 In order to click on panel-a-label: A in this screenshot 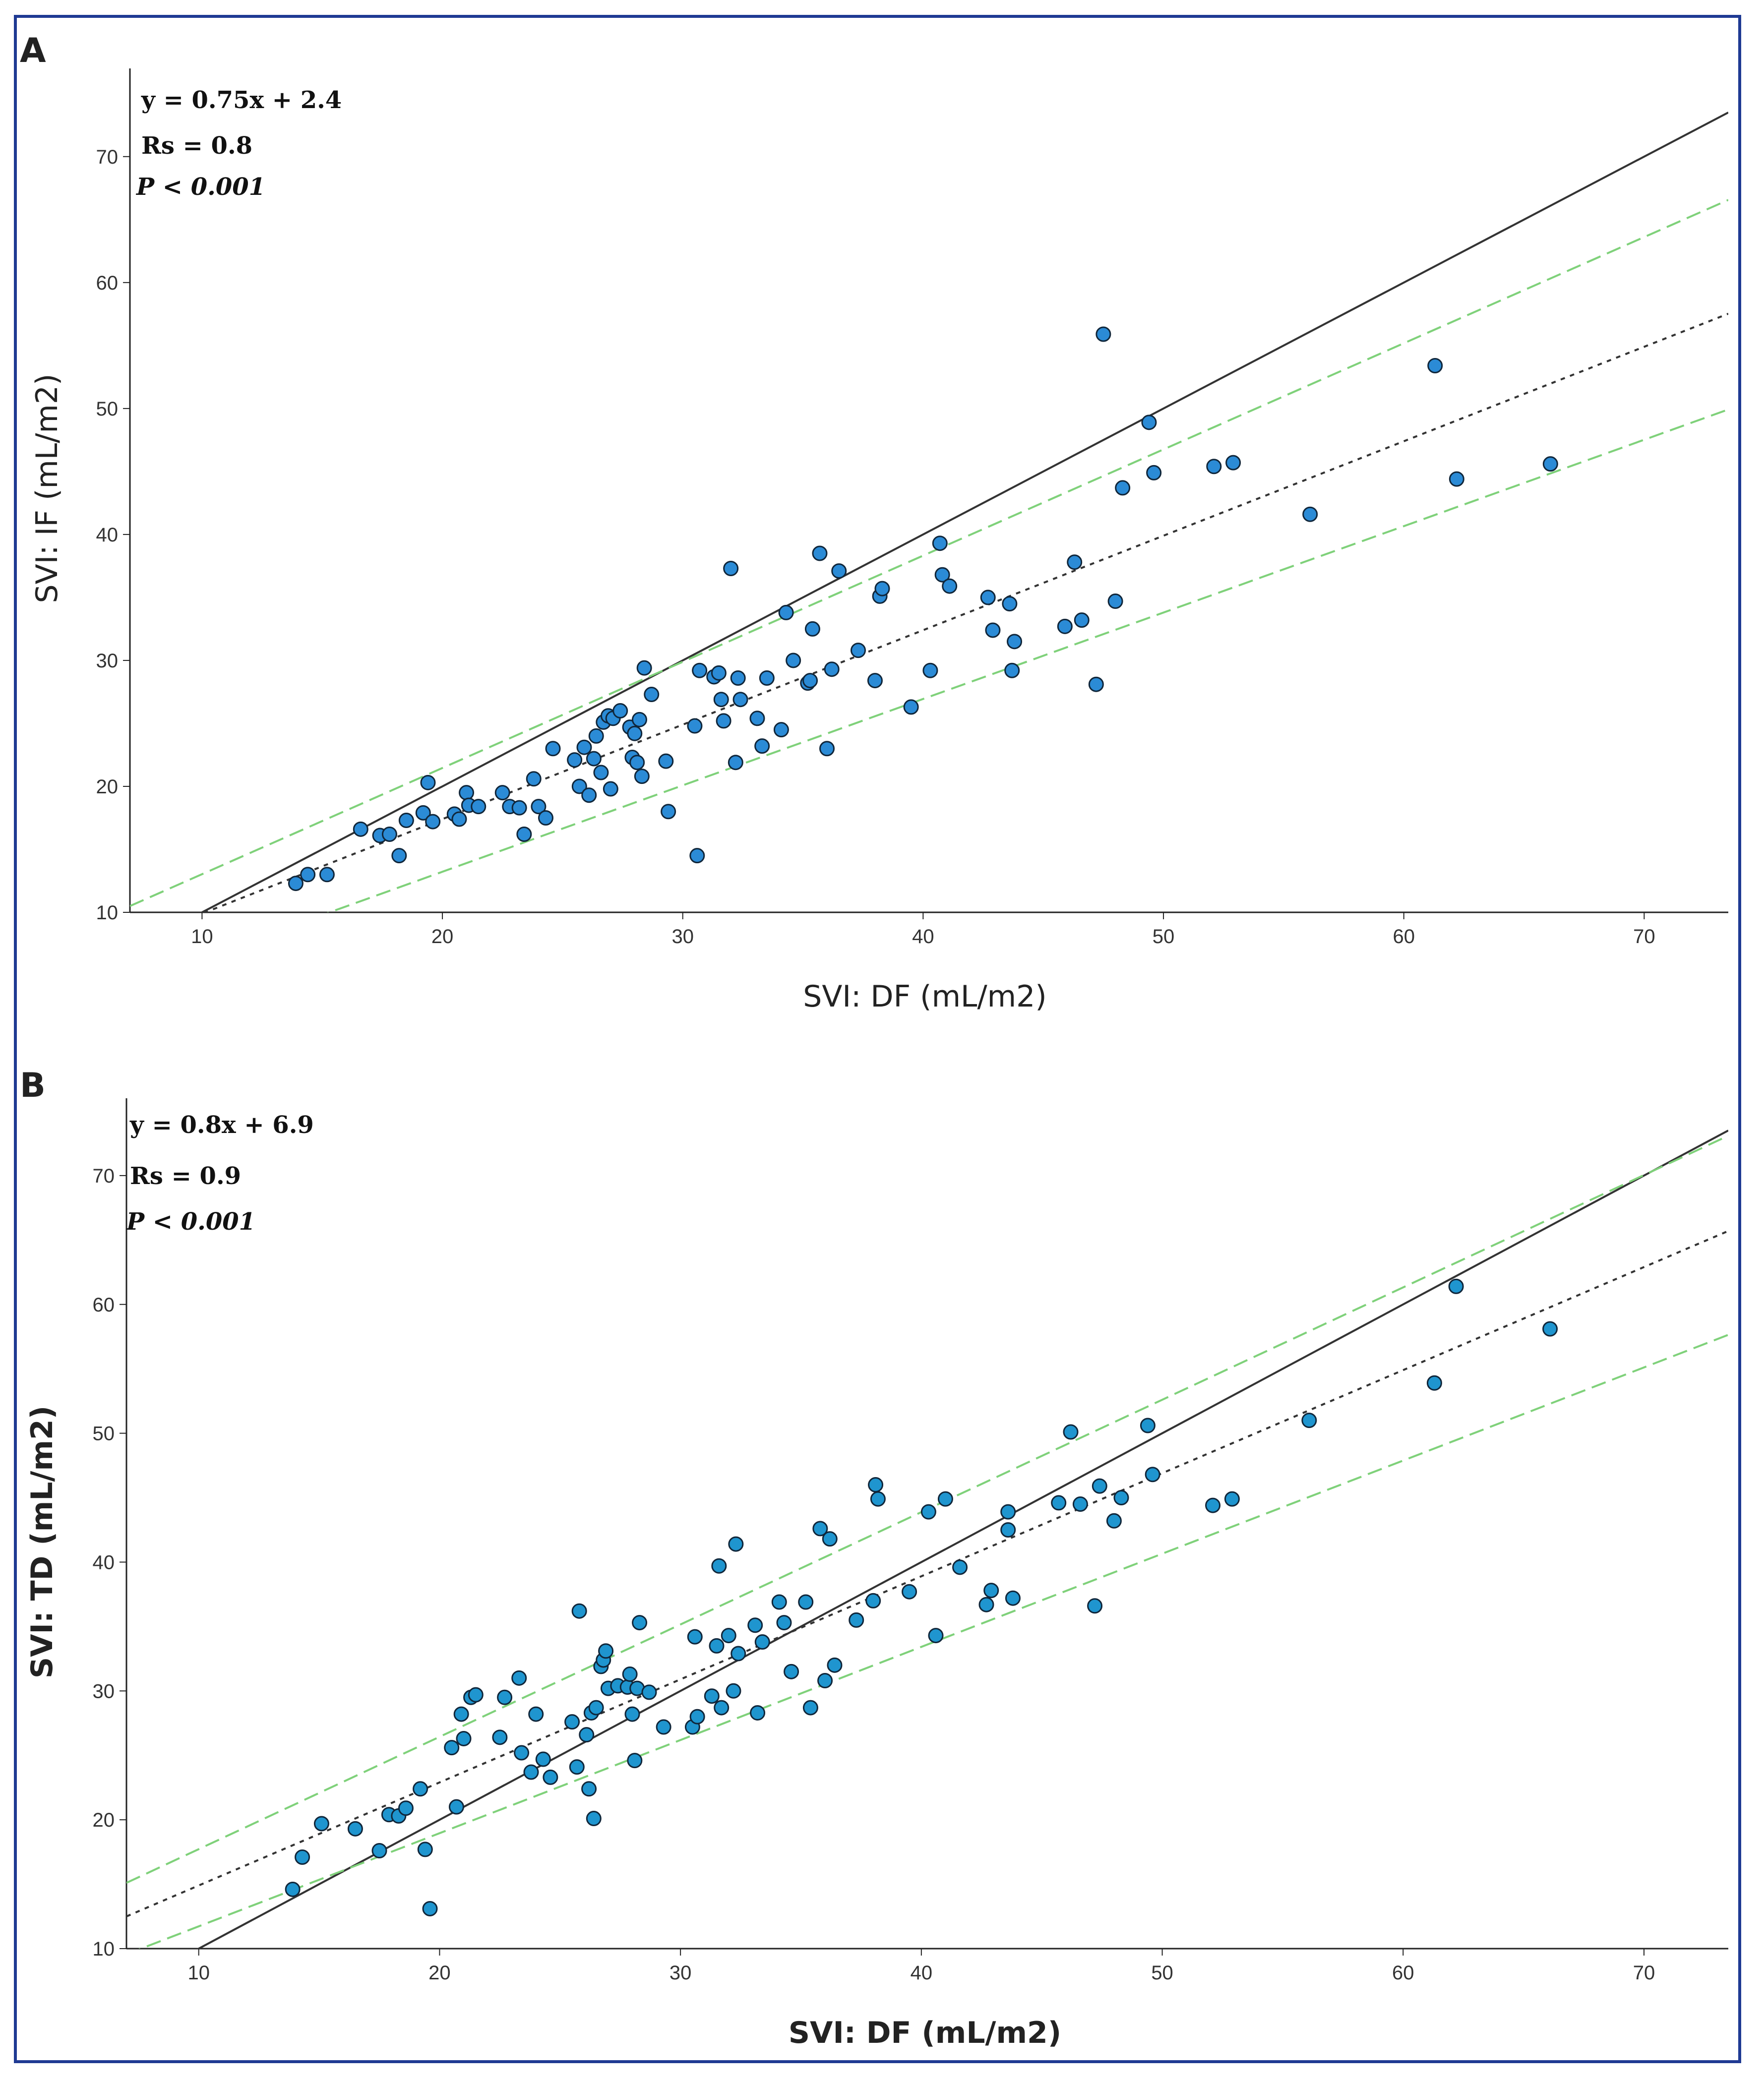, I will do `click(33, 50)`.